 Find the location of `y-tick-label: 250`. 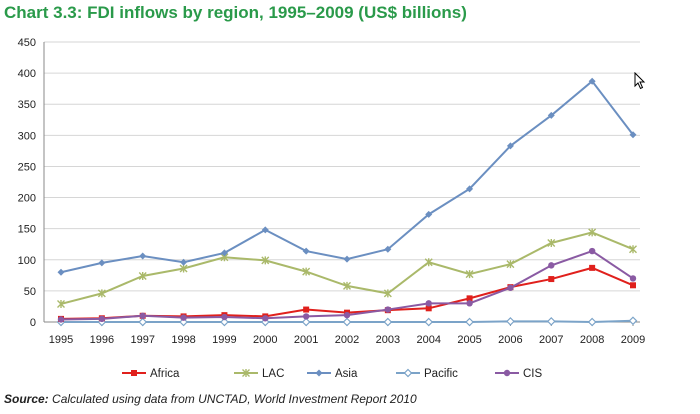

y-tick-label: 250 is located at coordinates (27, 167).